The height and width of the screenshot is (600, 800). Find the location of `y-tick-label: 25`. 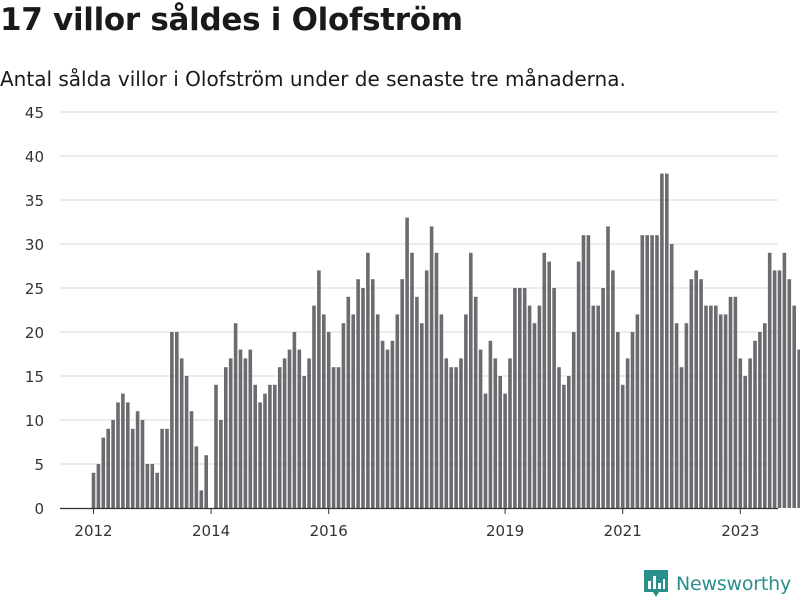

y-tick-label: 25 is located at coordinates (34, 289).